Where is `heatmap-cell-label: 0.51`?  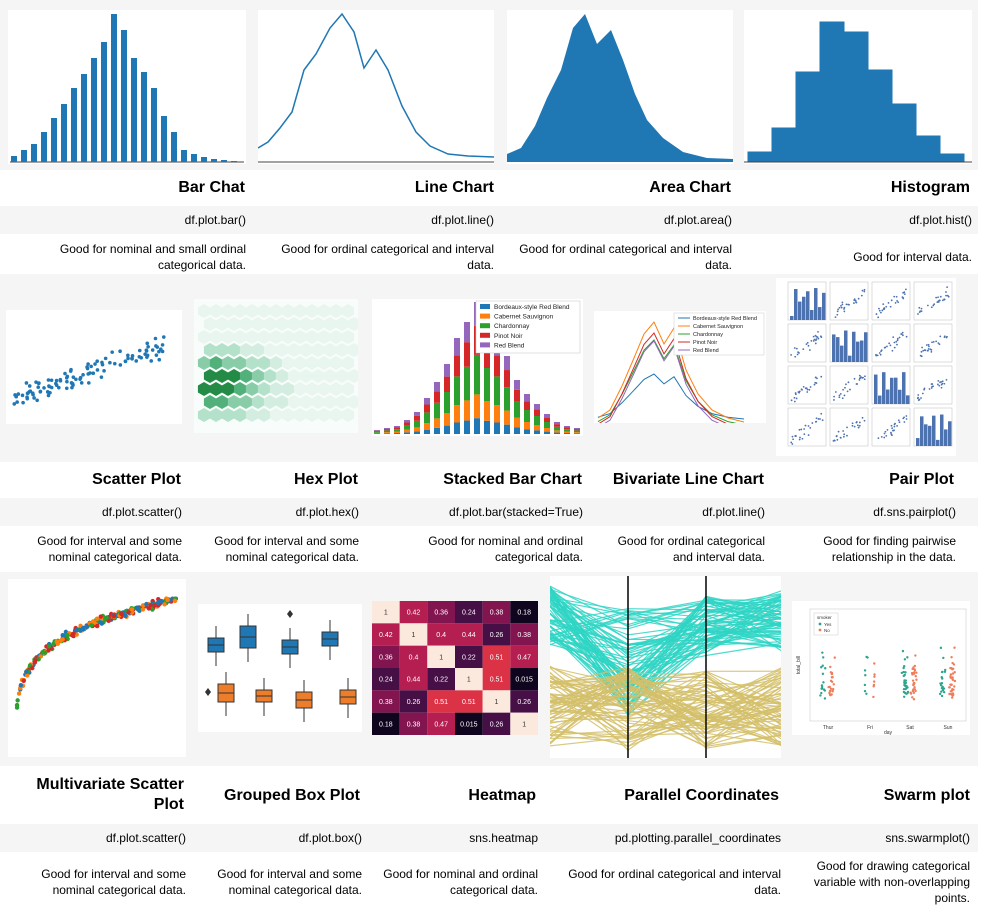
heatmap-cell-label: 0.51 is located at coordinates (441, 702).